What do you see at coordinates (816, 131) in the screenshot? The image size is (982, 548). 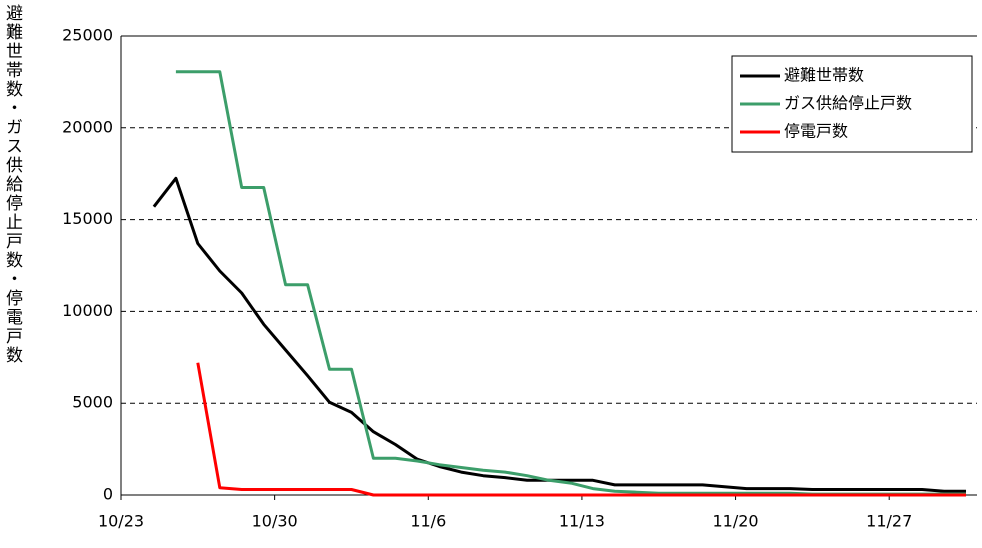 I see `legend-label: 停電戸数` at bounding box center [816, 131].